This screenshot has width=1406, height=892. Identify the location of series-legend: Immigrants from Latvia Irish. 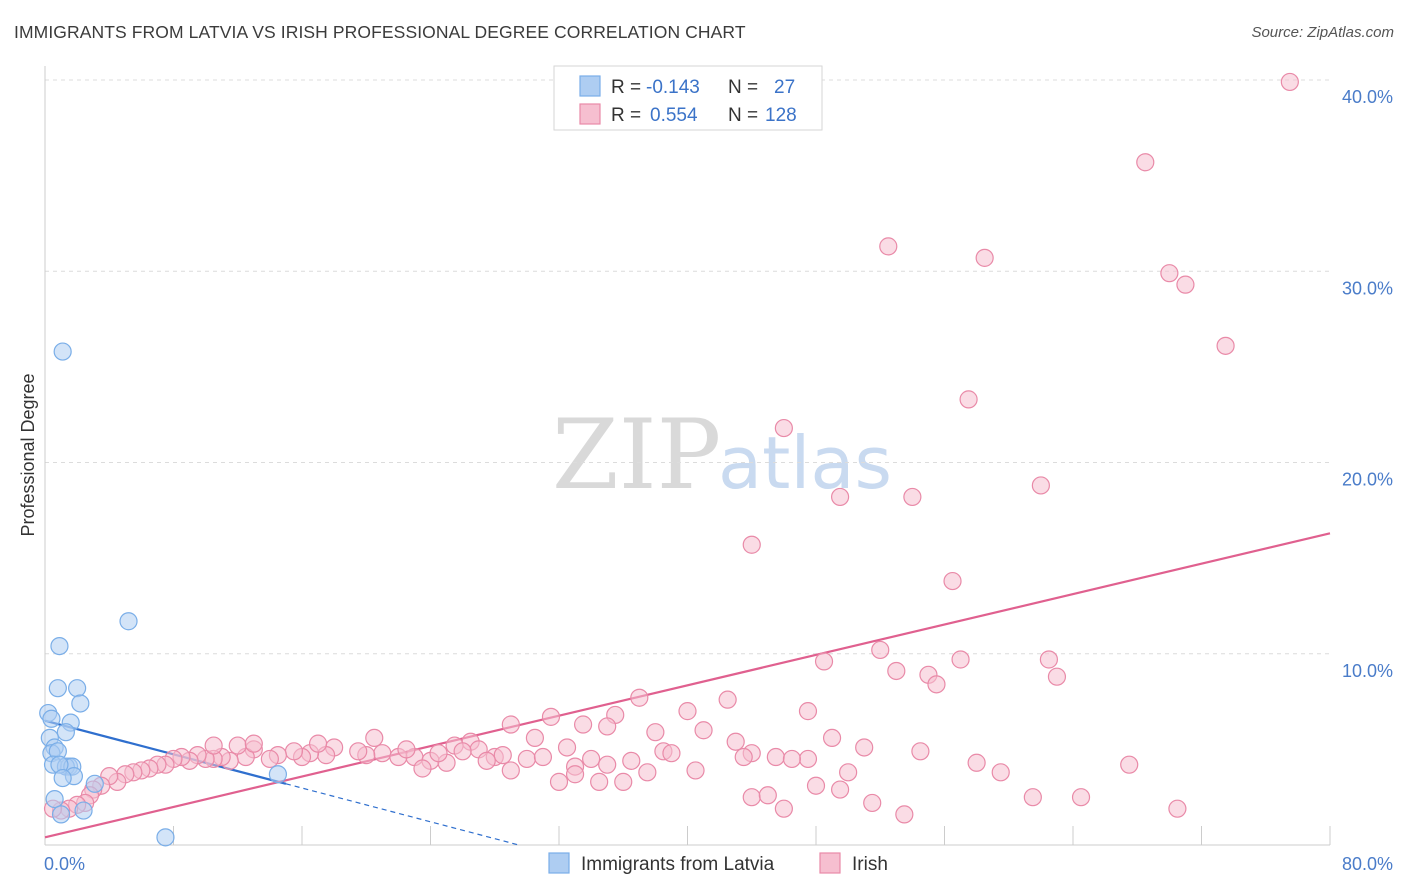
(718, 863).